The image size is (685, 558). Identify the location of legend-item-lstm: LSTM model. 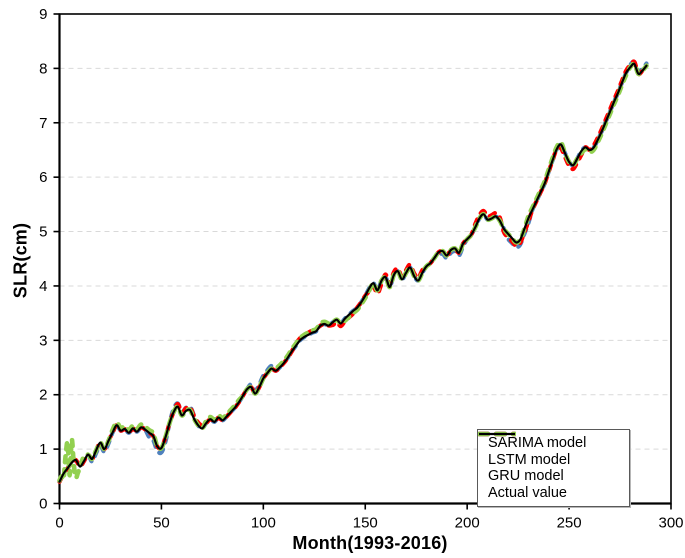
(549, 450).